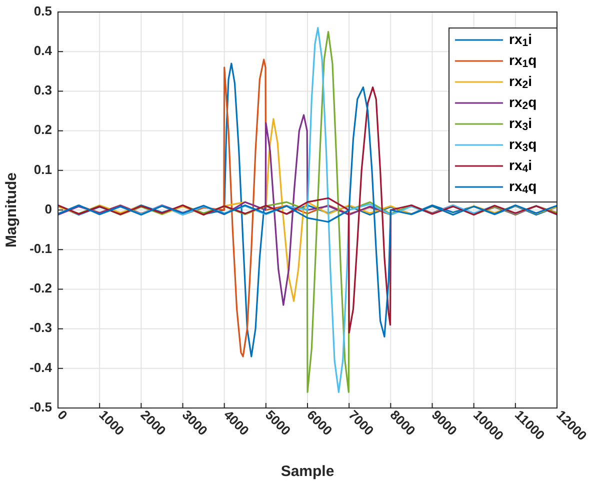 The width and height of the screenshot is (591, 488). Describe the element at coordinates (43, 50) in the screenshot. I see `y-tick-label: 0.4` at that location.